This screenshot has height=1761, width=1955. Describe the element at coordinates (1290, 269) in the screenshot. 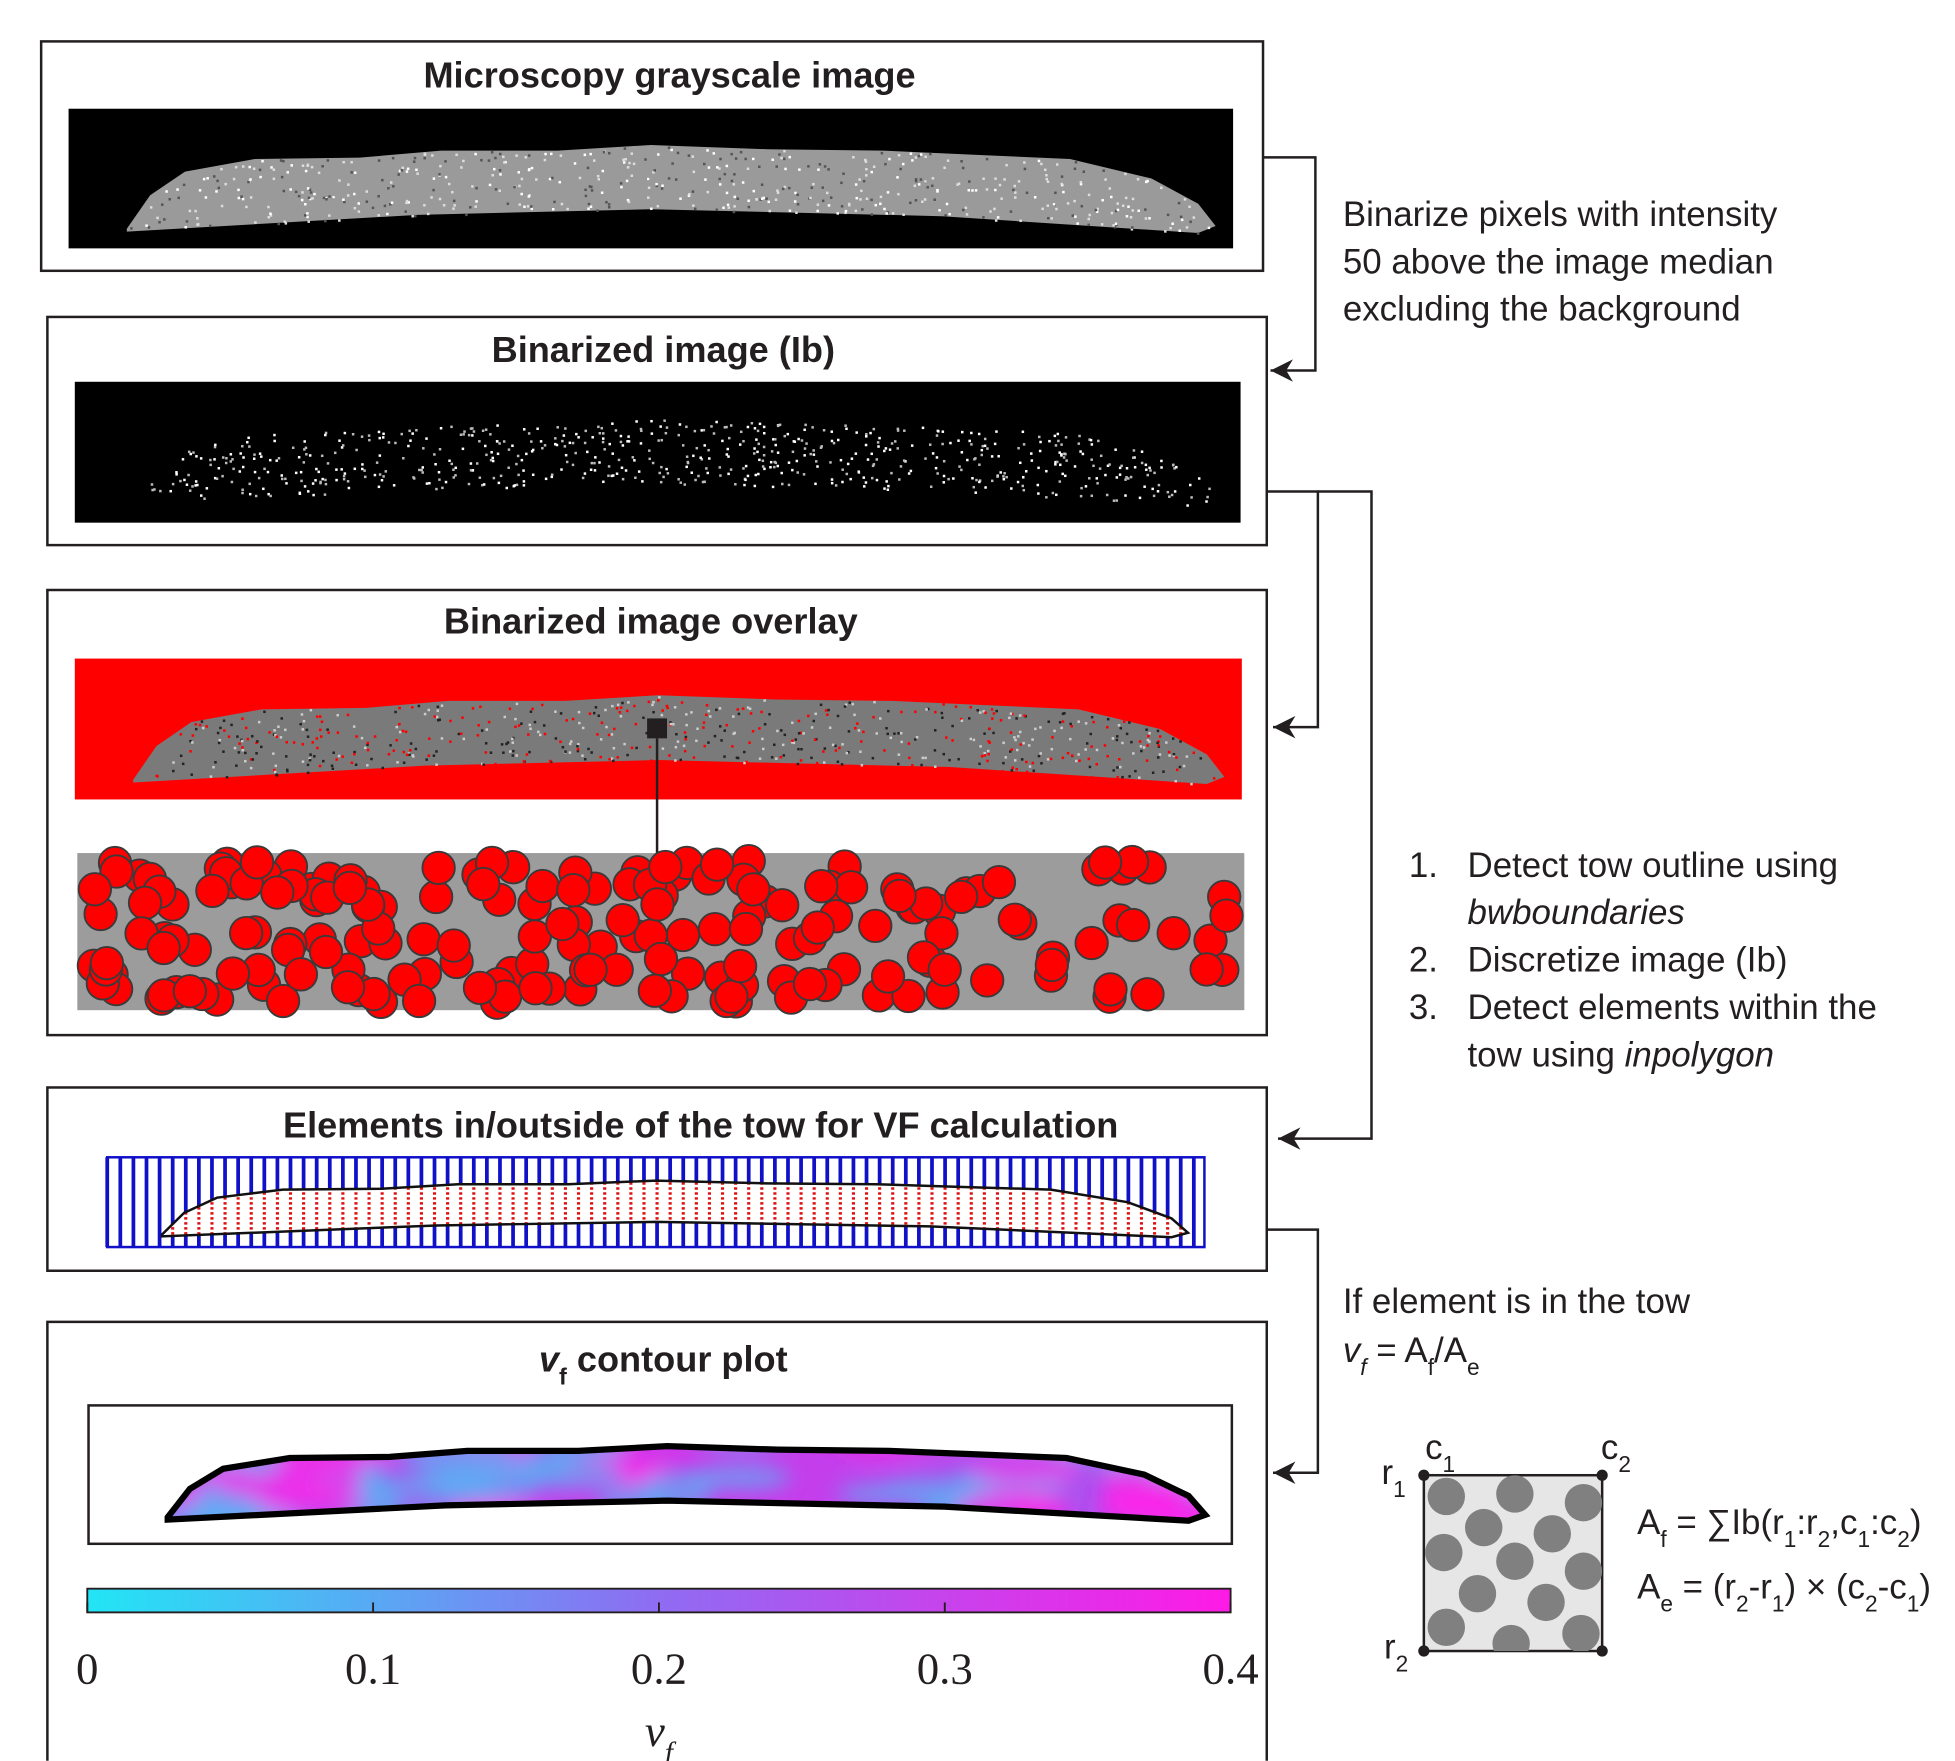

I see `connector` at that location.